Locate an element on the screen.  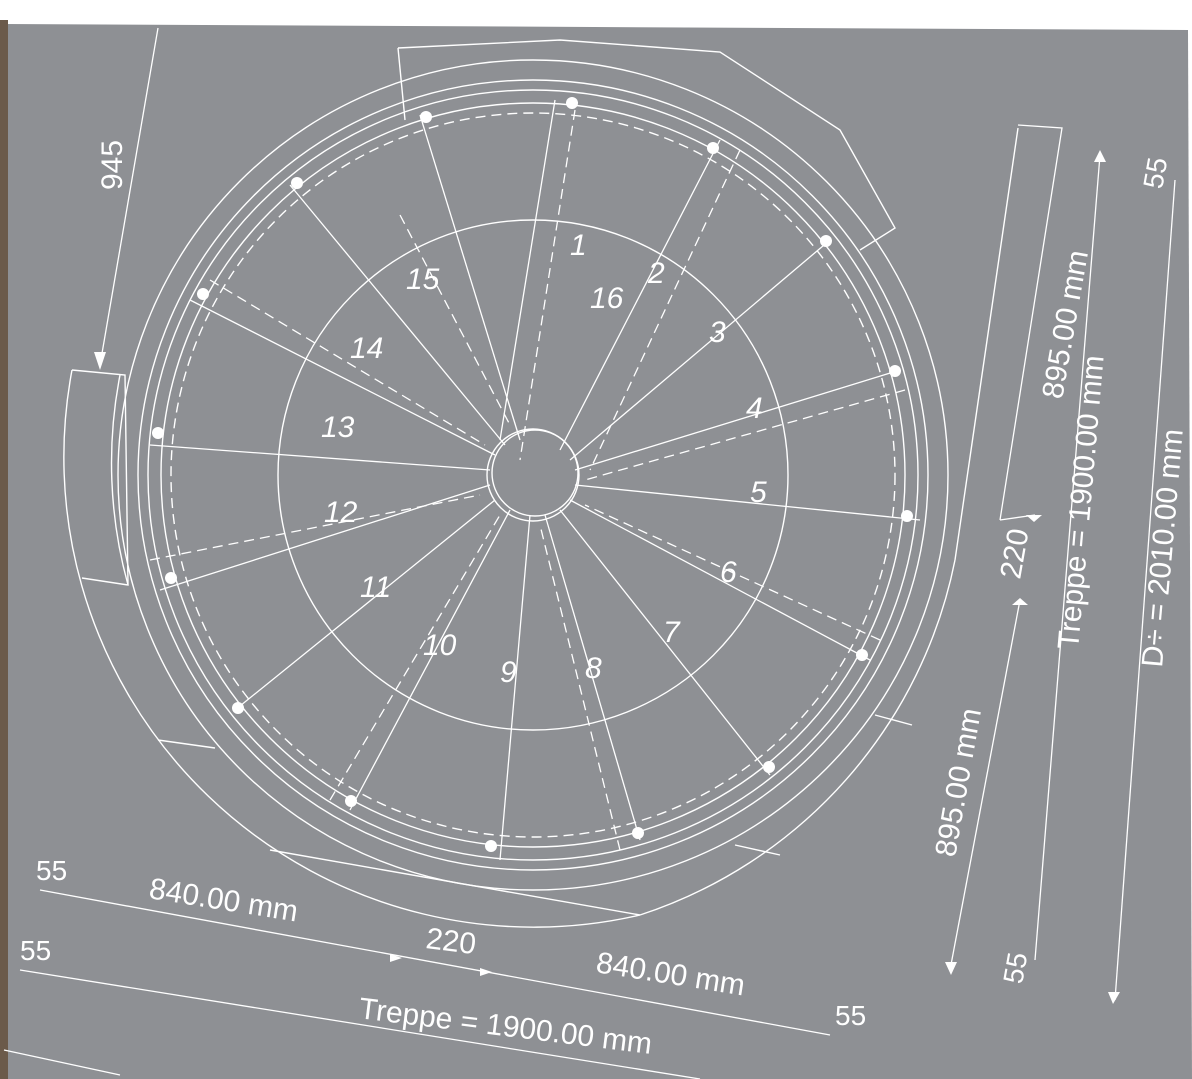
right-wall-line is located at coordinates (986, 344).